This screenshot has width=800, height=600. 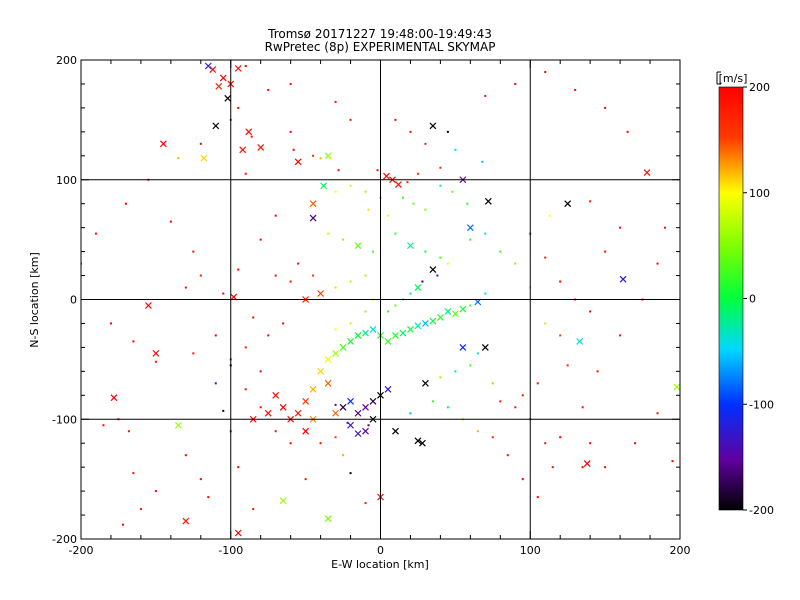 I want to click on colorbar-tick-label: -200, so click(x=761, y=510).